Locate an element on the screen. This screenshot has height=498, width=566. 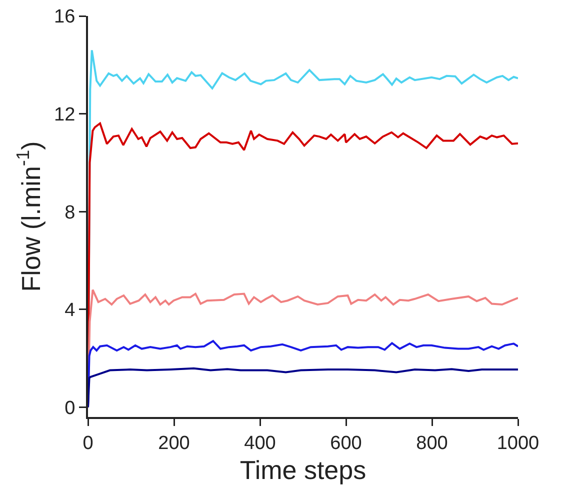
x-tick-label: 1000 is located at coordinates (518, 443).